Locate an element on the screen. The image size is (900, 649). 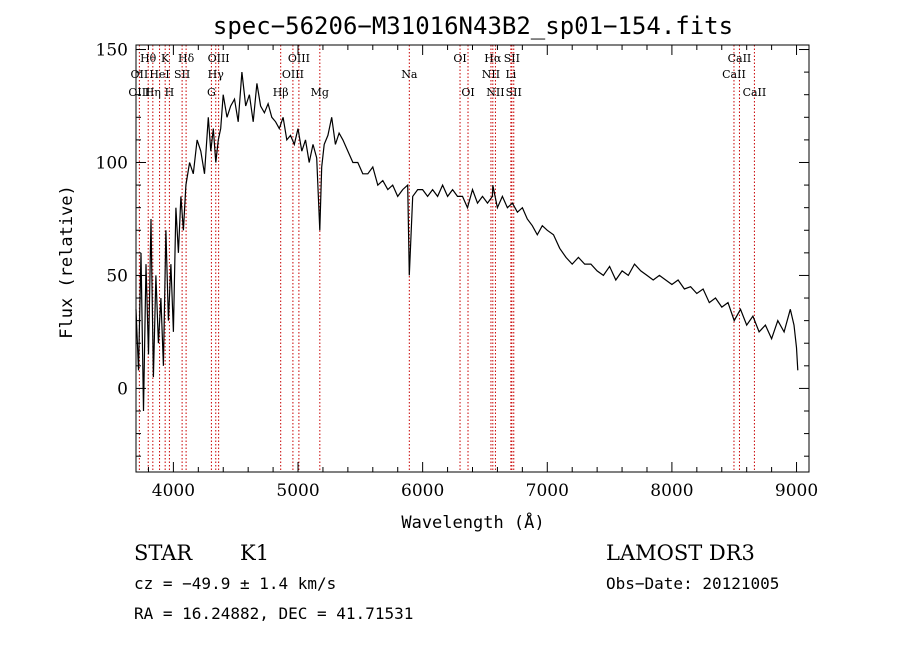
line-label-23: NII is located at coordinates (495, 92).